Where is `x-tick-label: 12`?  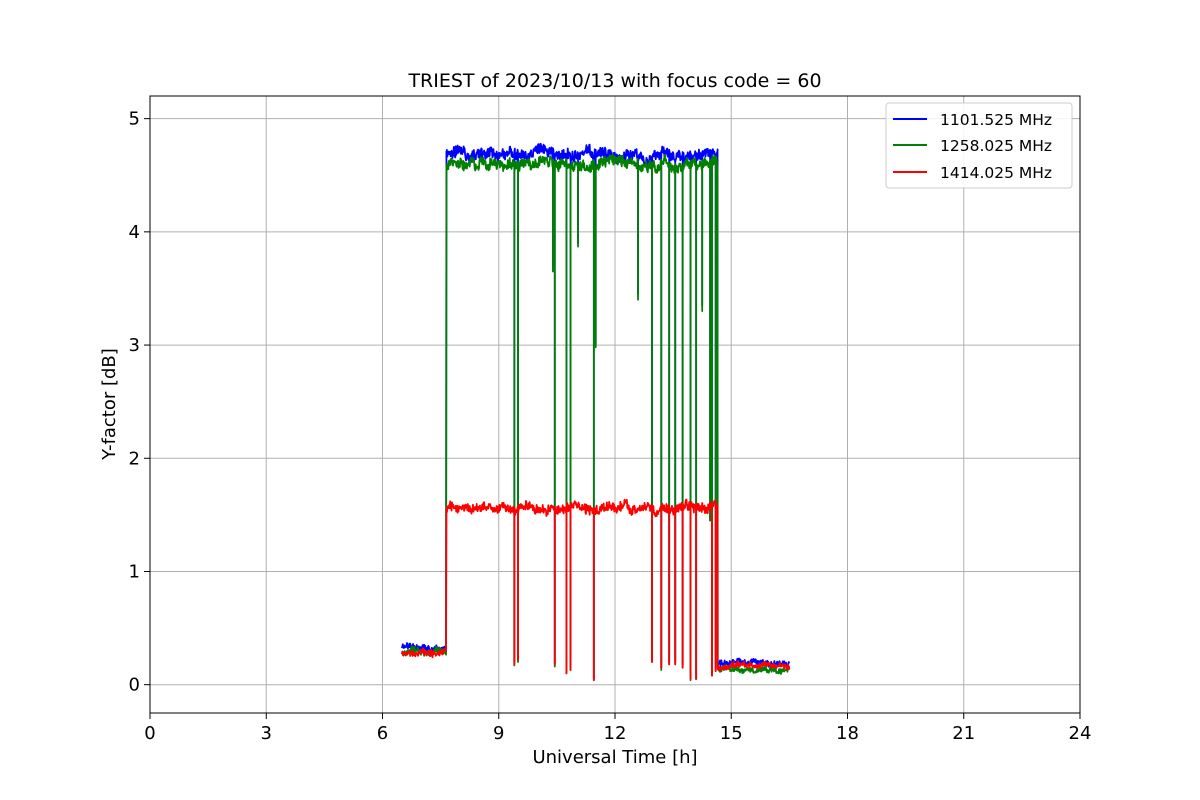 x-tick-label: 12 is located at coordinates (615, 733).